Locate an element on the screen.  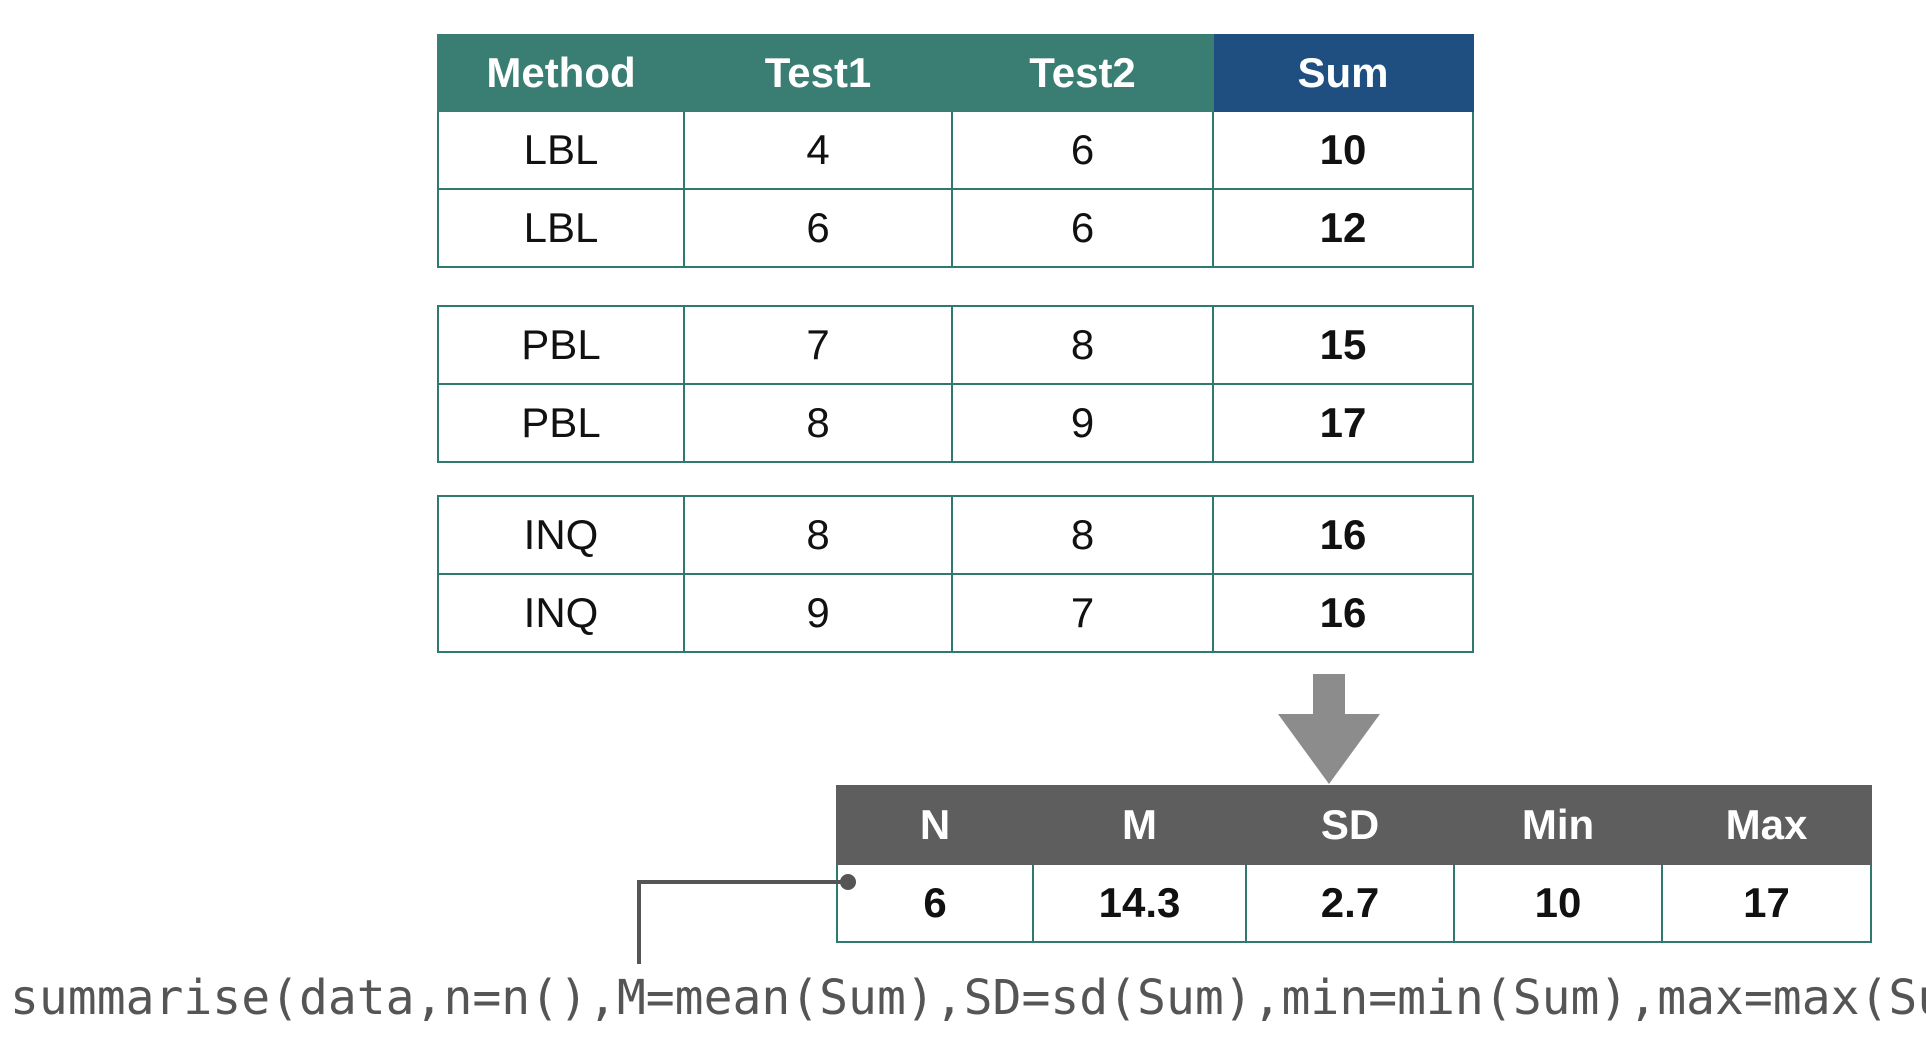
summary-value-sd: 2.7 is located at coordinates (1350, 903).